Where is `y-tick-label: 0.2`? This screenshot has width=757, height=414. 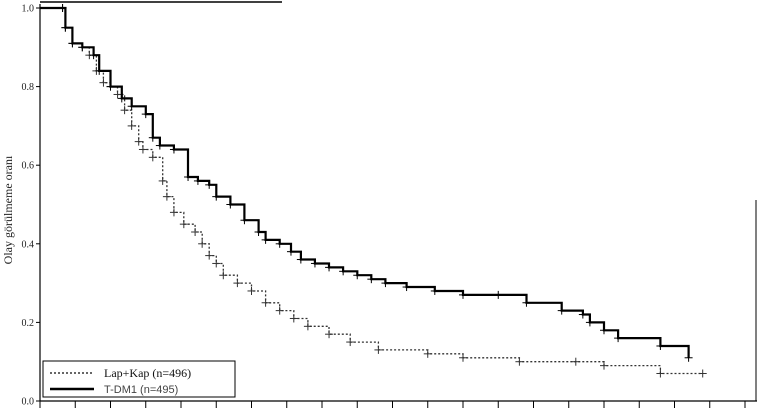 y-tick-label: 0.2 is located at coordinates (28, 323).